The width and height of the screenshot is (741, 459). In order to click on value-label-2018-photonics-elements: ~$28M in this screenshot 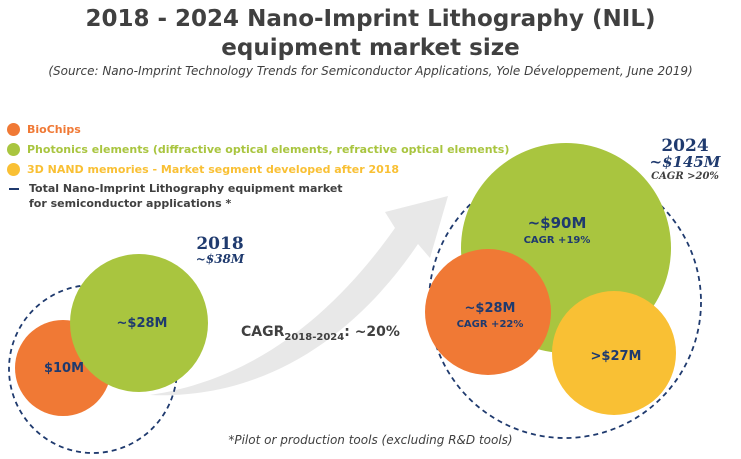, I will do `click(142, 323)`.